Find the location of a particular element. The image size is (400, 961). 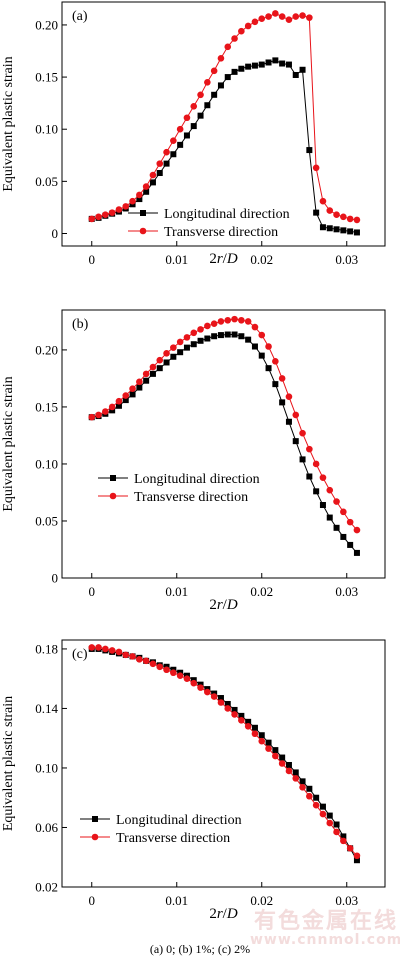

legend-label: Longitudinal direction is located at coordinates (197, 479).